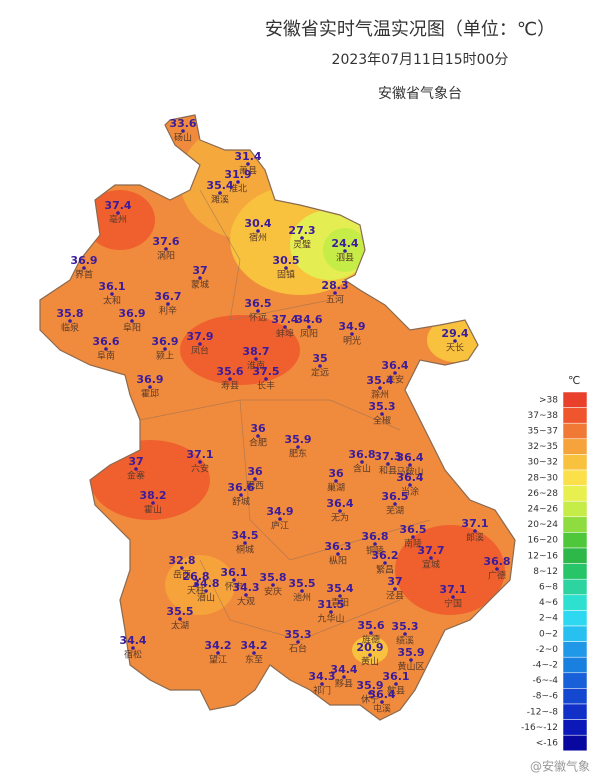 This screenshot has height=778, width=600. Describe the element at coordinates (70, 328) in the screenshot. I see `station-name: 临泉` at that location.